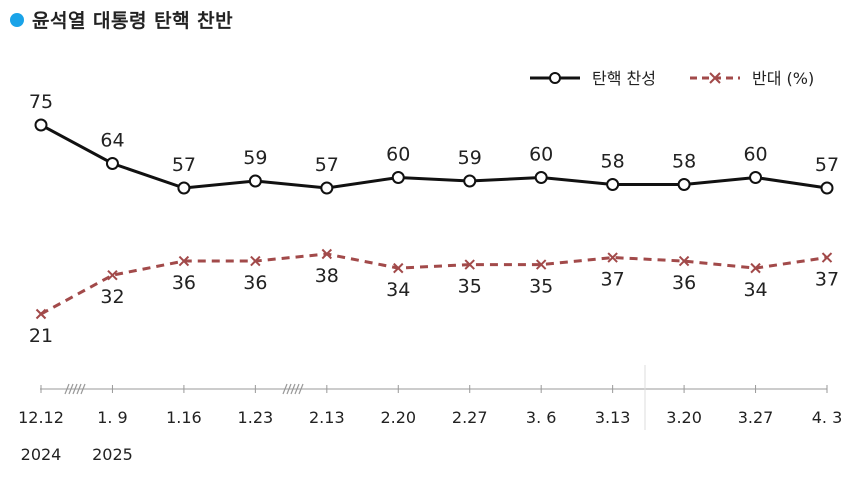  I want to click on series-approve-line, so click(434, 156).